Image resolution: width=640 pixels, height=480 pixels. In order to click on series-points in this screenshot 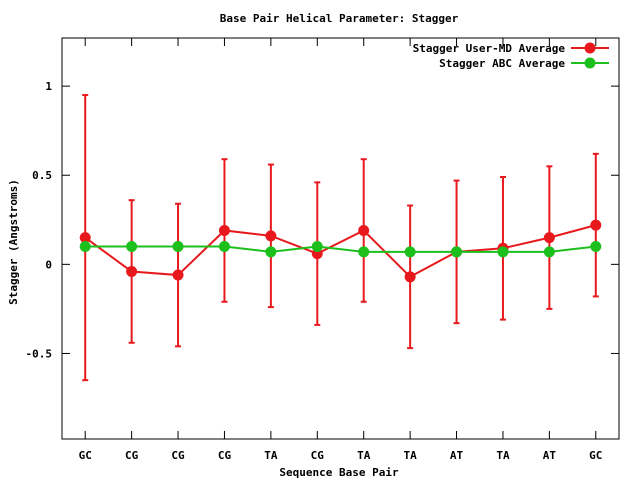, I will do `click(340, 251)`.